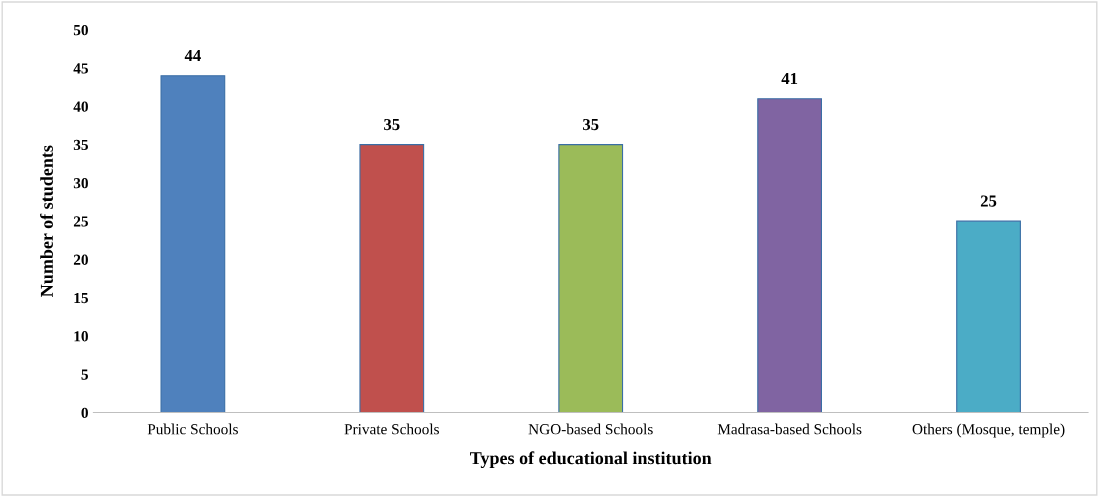  Describe the element at coordinates (988, 430) in the screenshot. I see `x-tick-label: Others (Mosque, temple)` at that location.